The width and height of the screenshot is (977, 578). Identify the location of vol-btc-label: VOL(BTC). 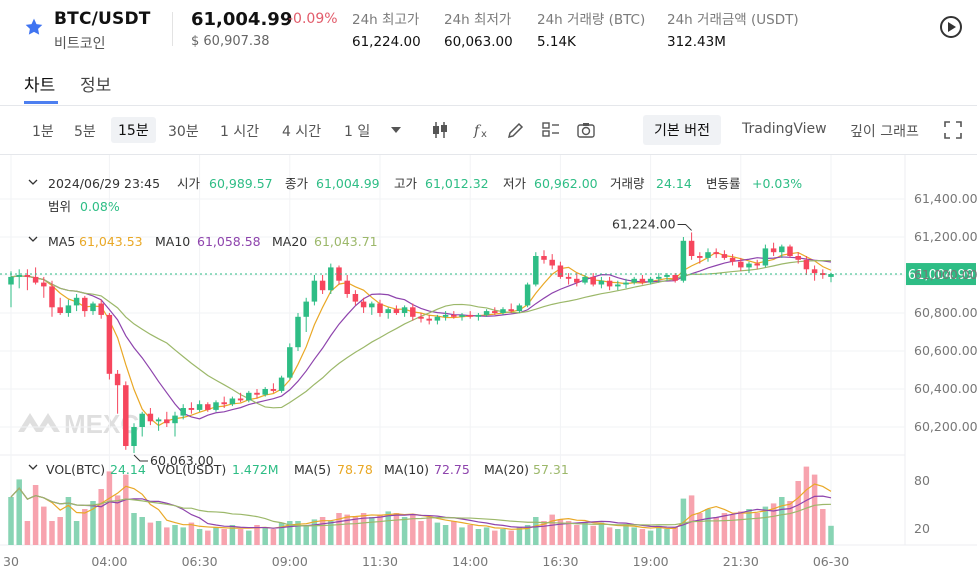
(75, 469).